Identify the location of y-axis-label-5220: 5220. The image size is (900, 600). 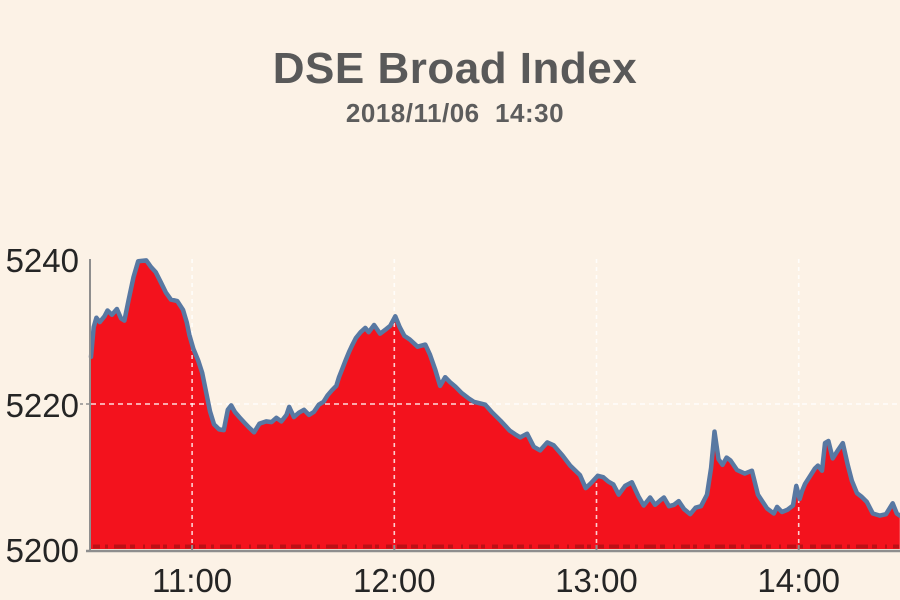
(42, 405).